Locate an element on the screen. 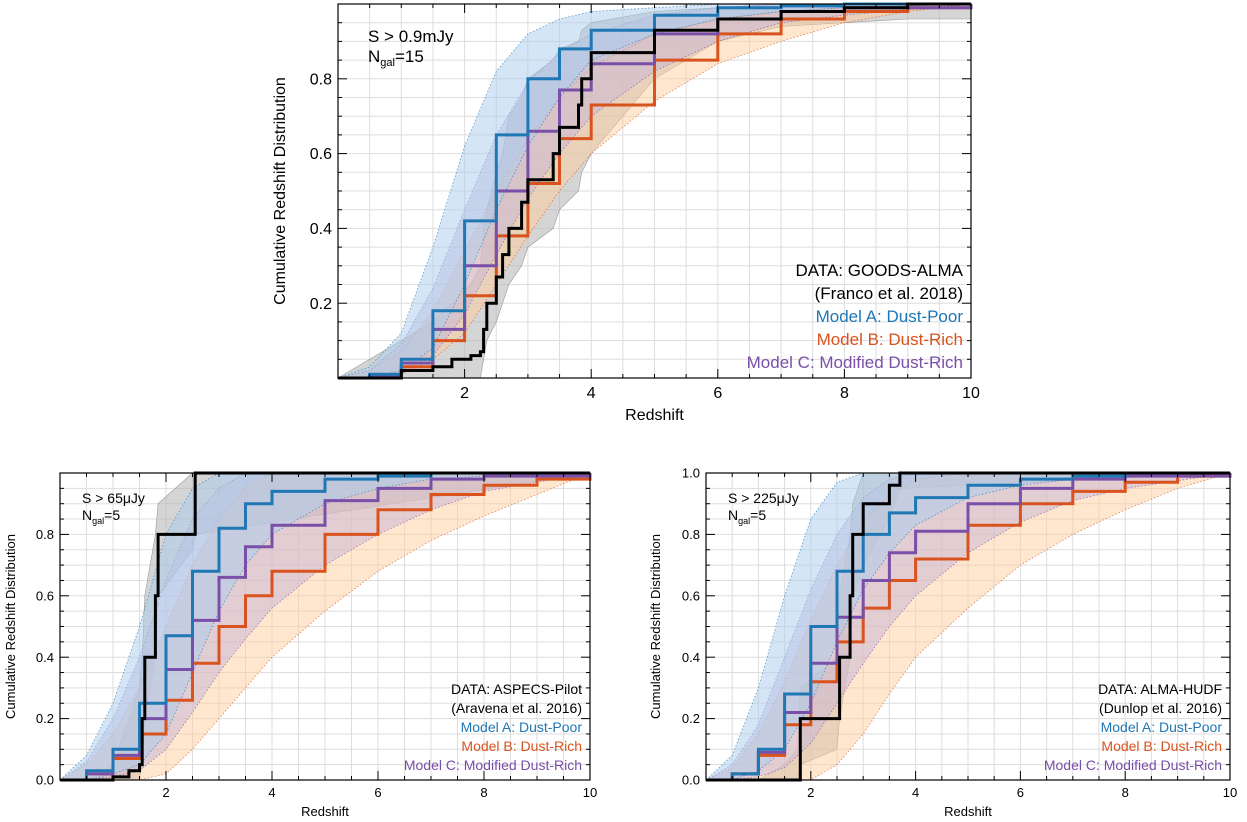 The width and height of the screenshot is (1247, 822). legend-entry: (Franco et al. 2018) is located at coordinates (889, 293).